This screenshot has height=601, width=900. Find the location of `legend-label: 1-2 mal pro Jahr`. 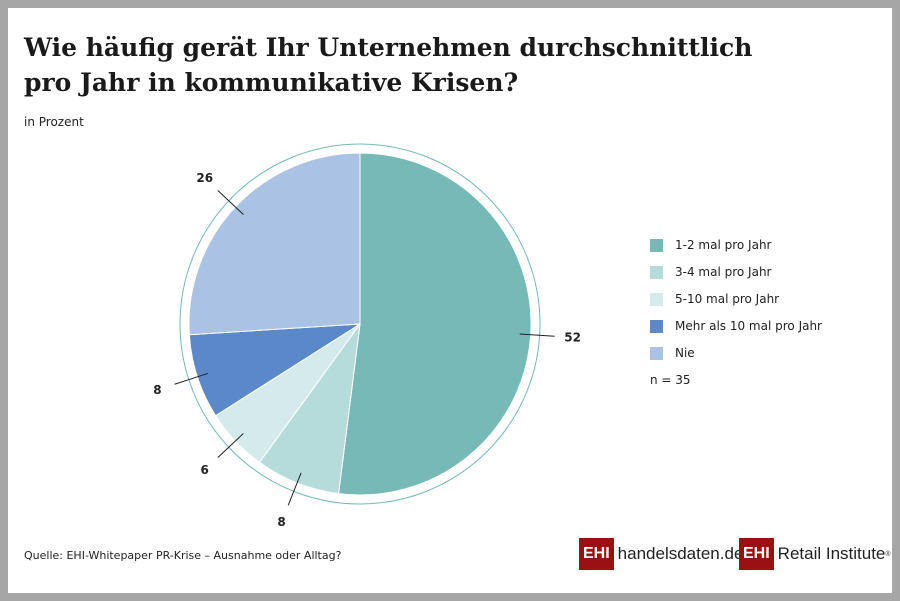

legend-label: 1-2 mal pro Jahr is located at coordinates (723, 245).